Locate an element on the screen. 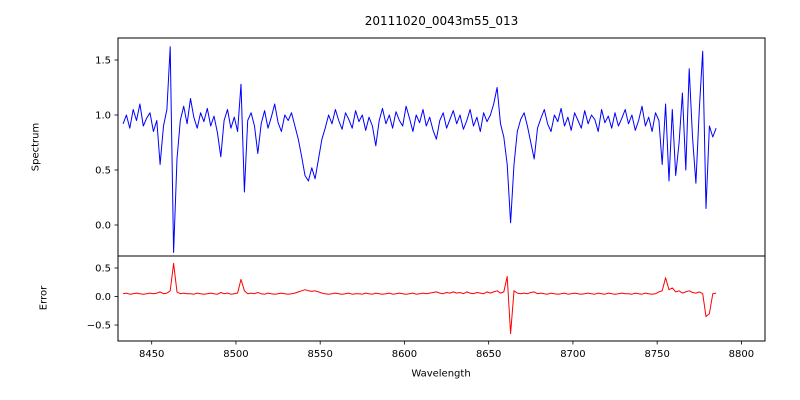 The height and width of the screenshot is (400, 800). x-tick-label: 8800 is located at coordinates (741, 354).